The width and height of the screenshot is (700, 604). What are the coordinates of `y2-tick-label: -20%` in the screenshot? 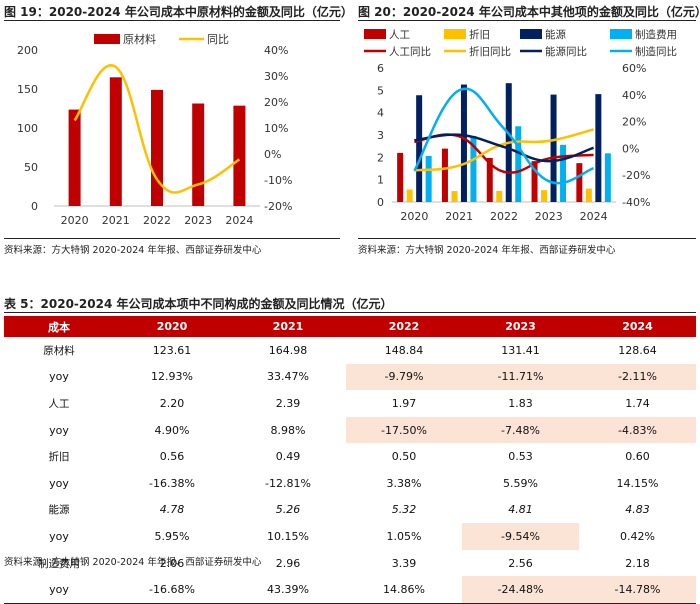 It's located at (278, 206).